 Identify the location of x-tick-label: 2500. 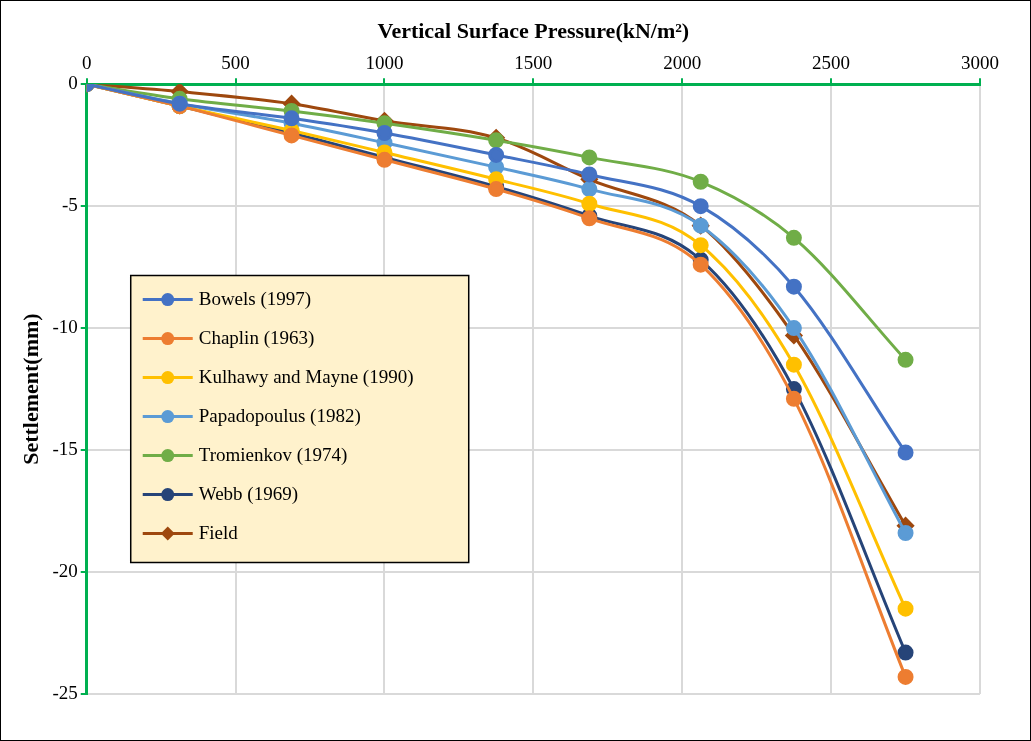
(831, 62).